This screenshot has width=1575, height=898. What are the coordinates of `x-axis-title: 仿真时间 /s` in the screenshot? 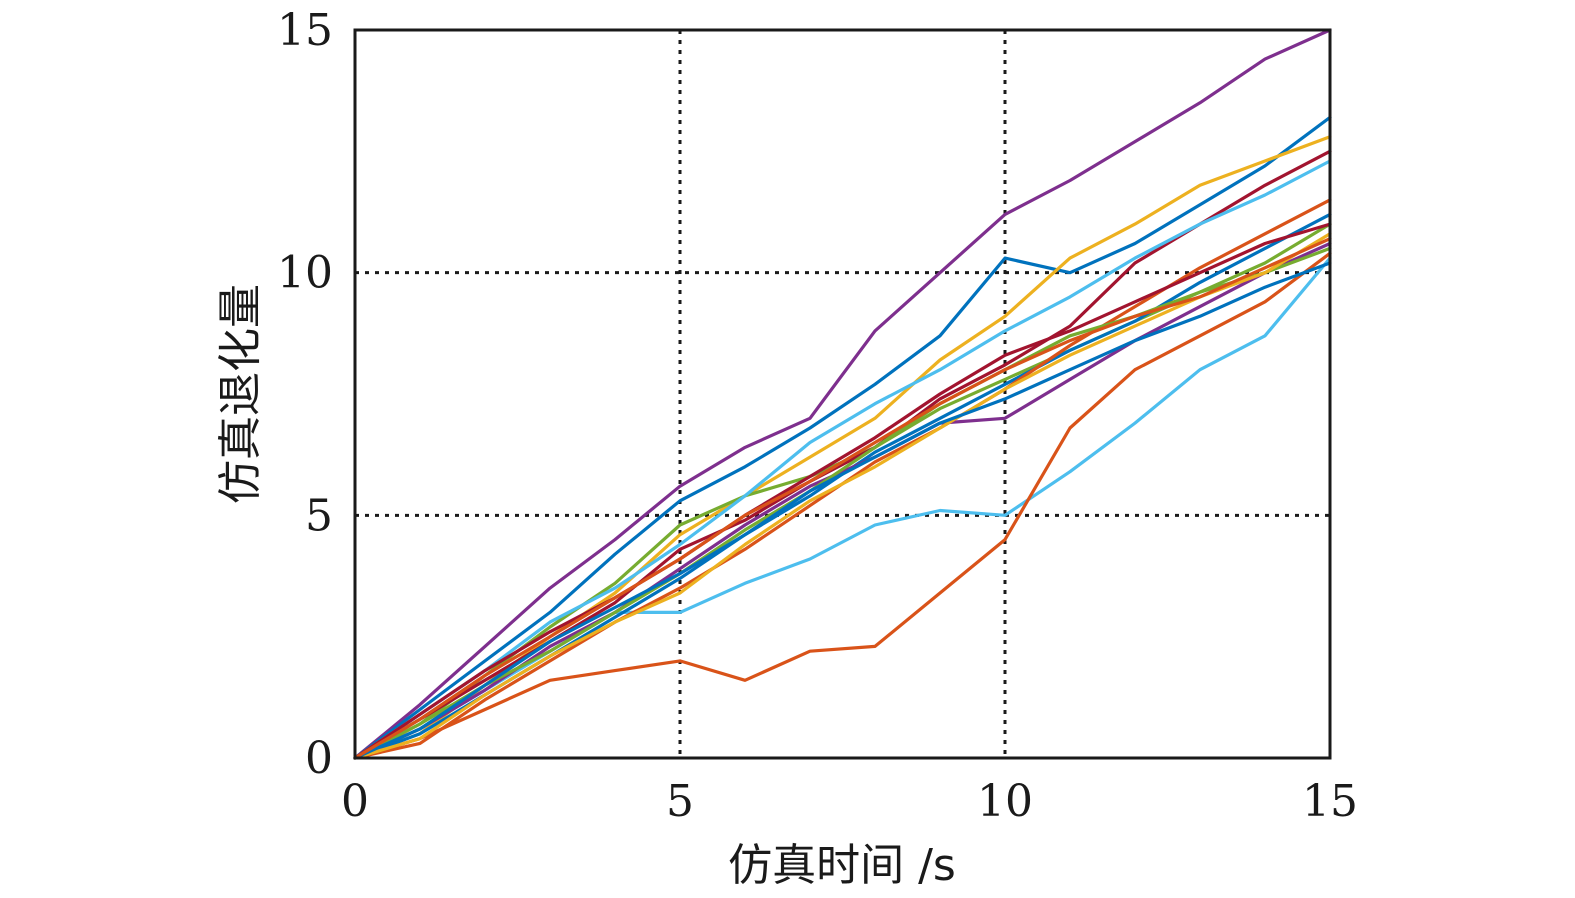 It's located at (842, 865).